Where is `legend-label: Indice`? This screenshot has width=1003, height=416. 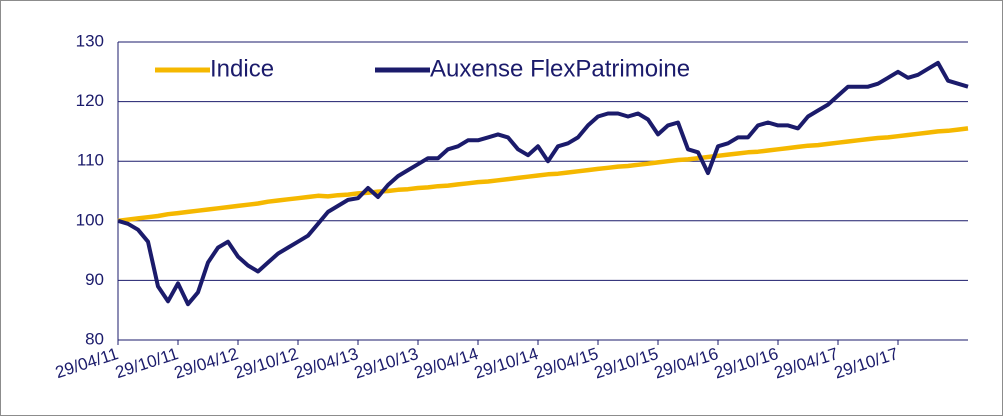 legend-label: Indice is located at coordinates (242, 68).